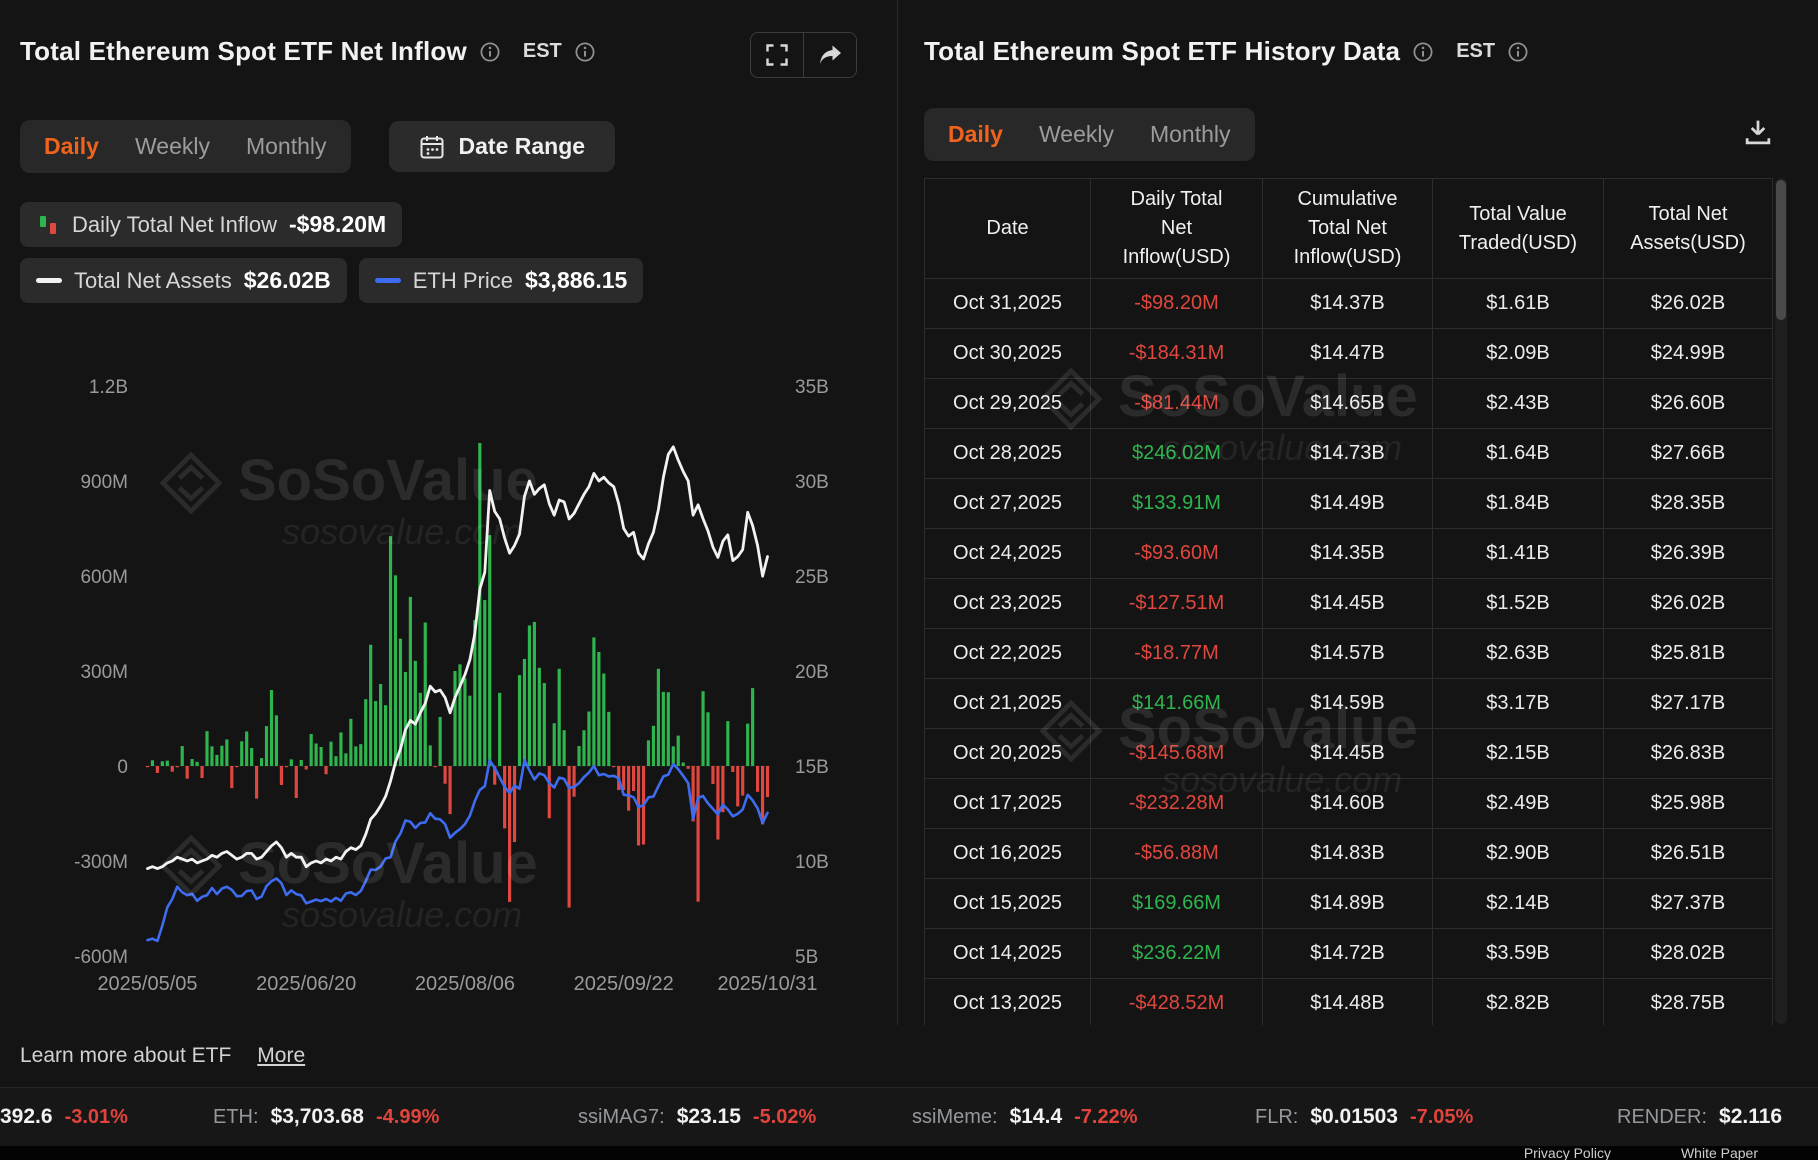 This screenshot has width=1818, height=1160. I want to click on inflow-tab-daily: Daily, so click(71, 146).